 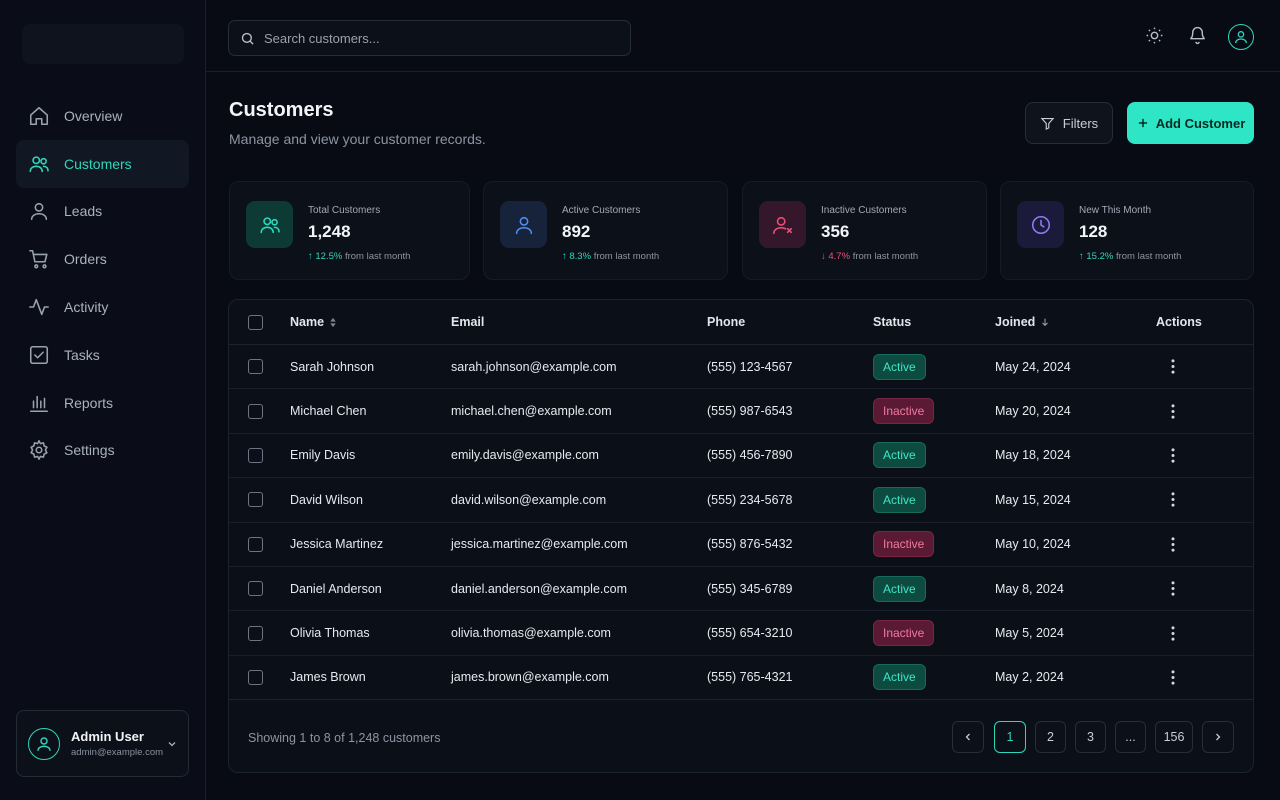 I want to click on user-menu: Admin User admin@example.com, so click(x=102, y=743).